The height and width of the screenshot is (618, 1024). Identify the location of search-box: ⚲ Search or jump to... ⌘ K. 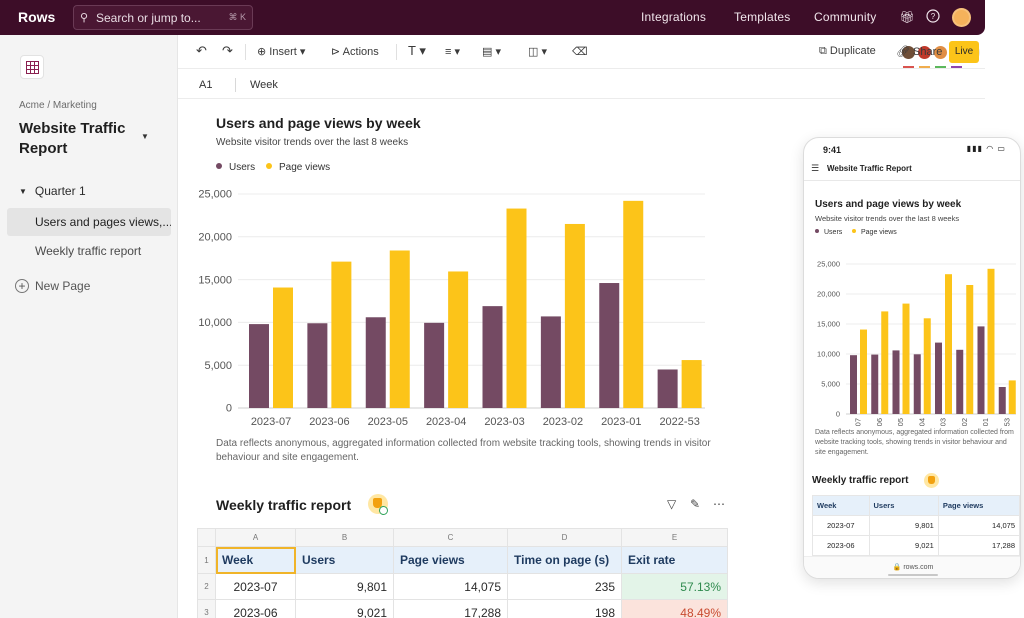
(163, 17).